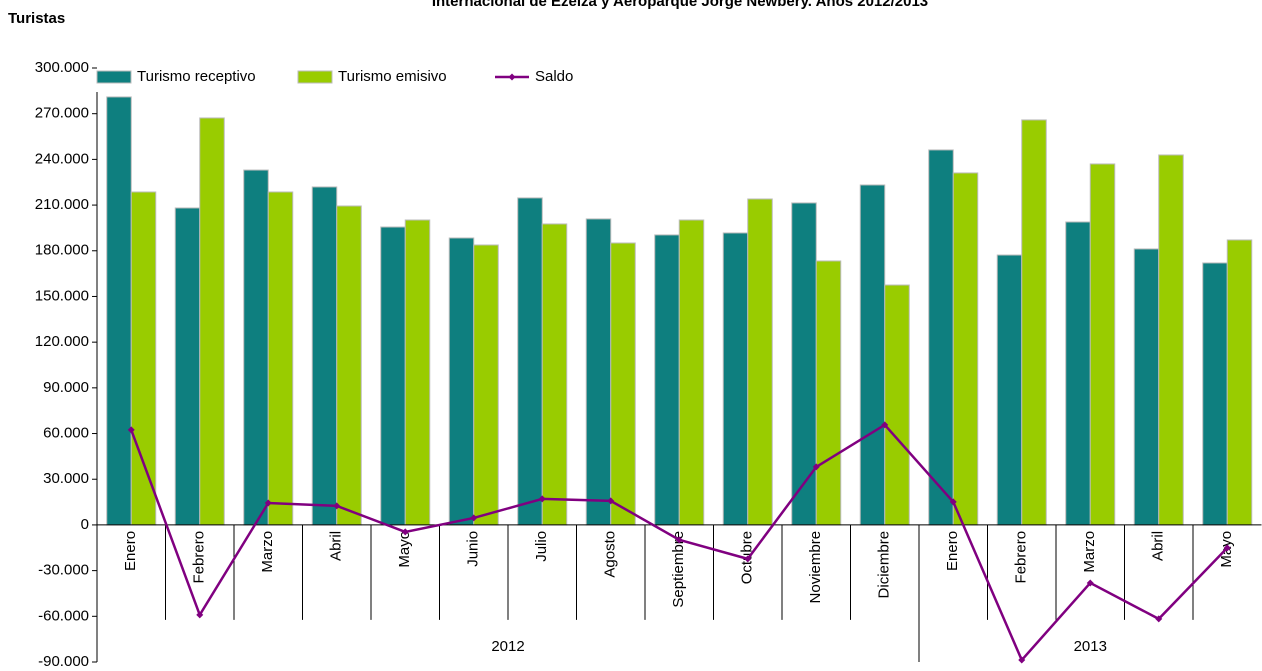 This screenshot has height=671, width=1262. What do you see at coordinates (1090, 646) in the screenshot?
I see `group-label: 2013` at bounding box center [1090, 646].